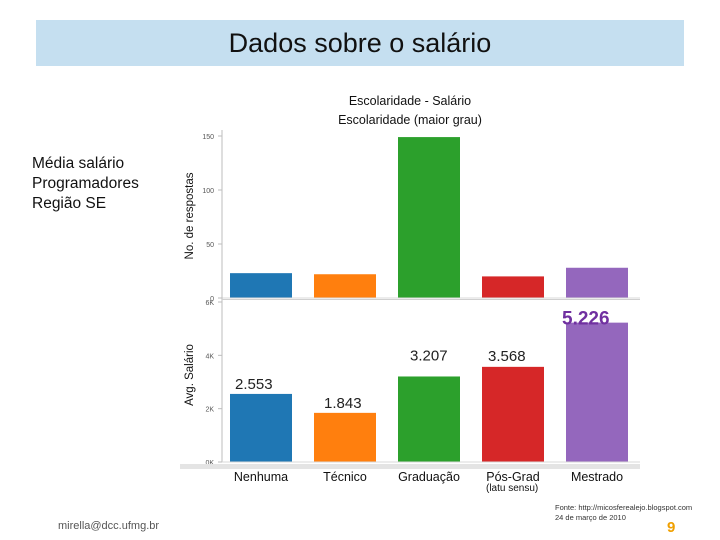 The image size is (720, 540). What do you see at coordinates (69, 203) in the screenshot?
I see `side-label-line-3: Região SE` at bounding box center [69, 203].